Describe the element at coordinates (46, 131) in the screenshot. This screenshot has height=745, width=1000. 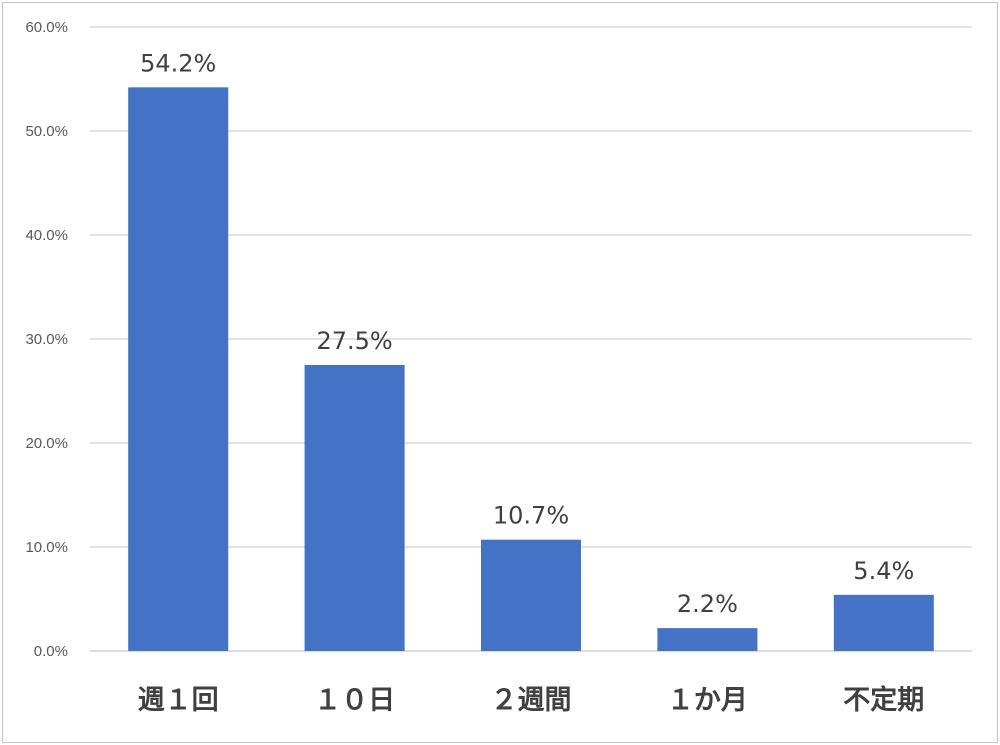
I see `y-tick-label: 50.0%` at that location.